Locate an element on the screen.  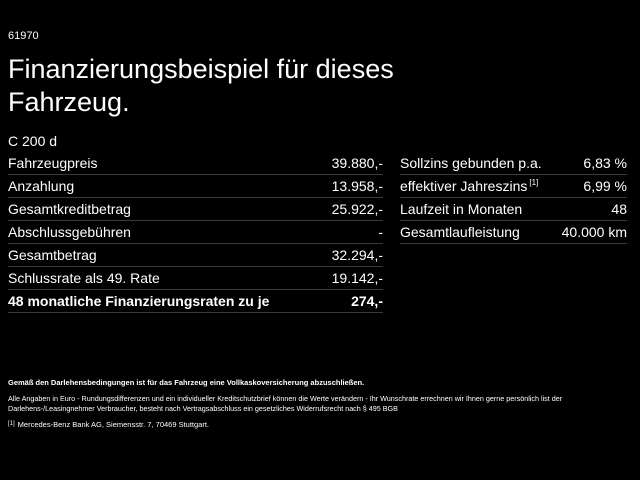
row-label: Gesamtlaufleistung is located at coordinates (460, 232).